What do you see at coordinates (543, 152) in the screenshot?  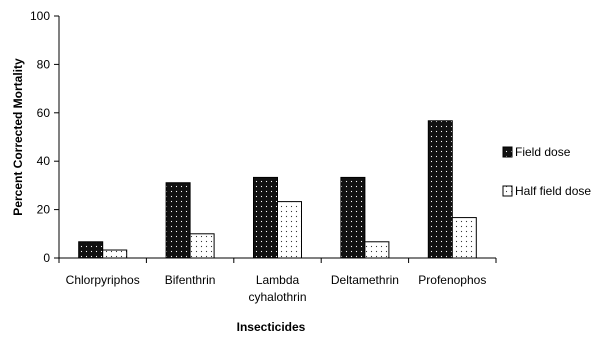 I see `legend-label: Field dose` at bounding box center [543, 152].